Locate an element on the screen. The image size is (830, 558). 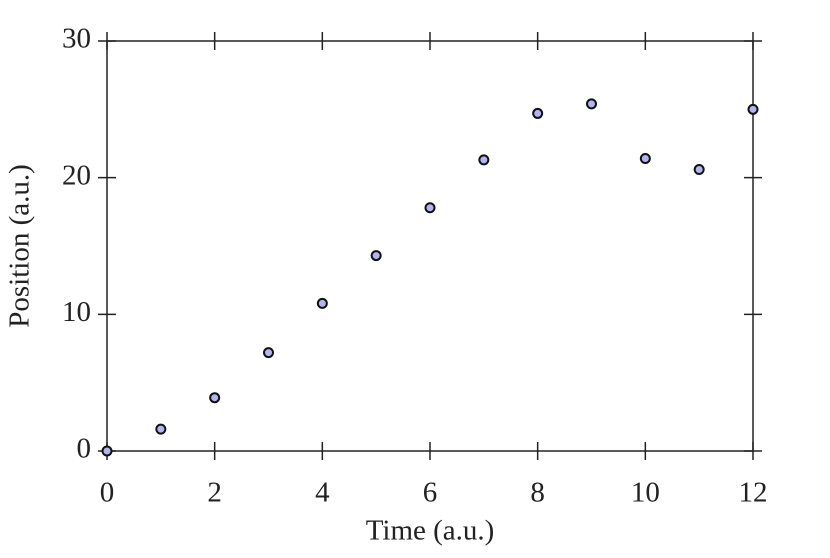
x-axis-label: Time (a.u.) is located at coordinates (430, 531).